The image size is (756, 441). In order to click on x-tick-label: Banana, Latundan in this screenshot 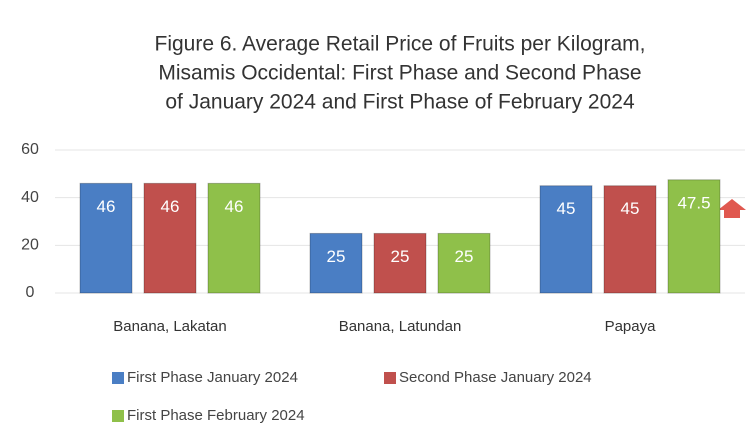, I will do `click(400, 326)`.